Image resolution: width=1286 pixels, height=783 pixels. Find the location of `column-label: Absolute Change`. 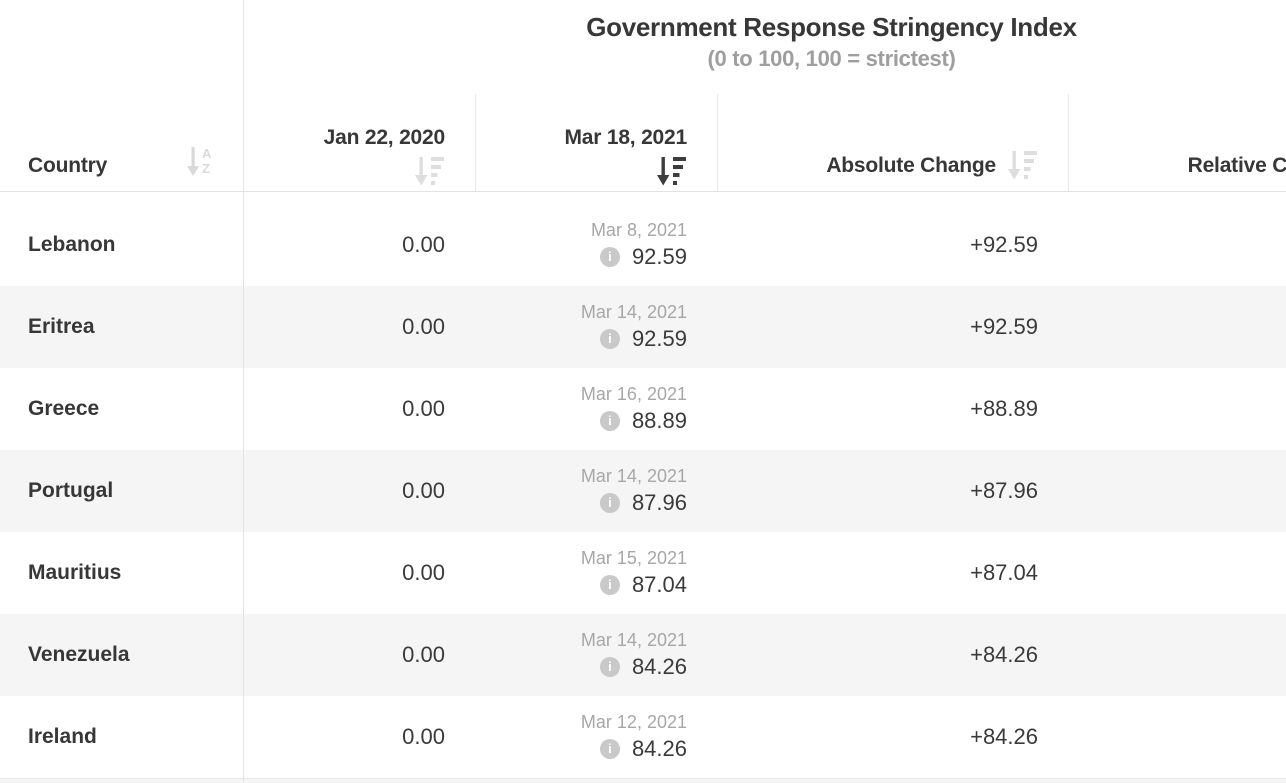

column-label: Absolute Change is located at coordinates (911, 165).